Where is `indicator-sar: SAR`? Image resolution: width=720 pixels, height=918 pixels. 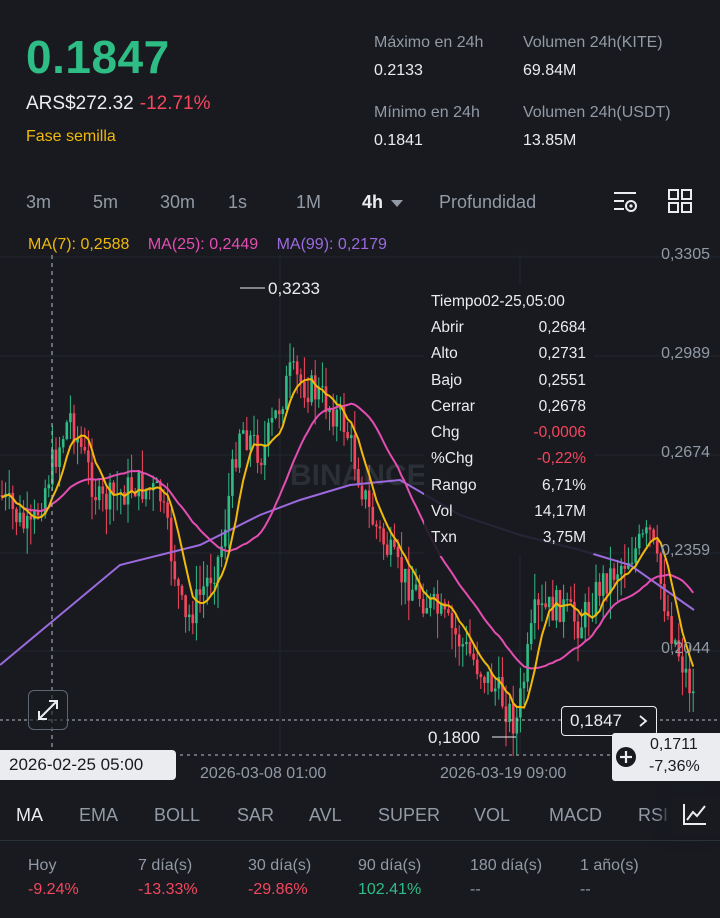
indicator-sar: SAR is located at coordinates (256, 815).